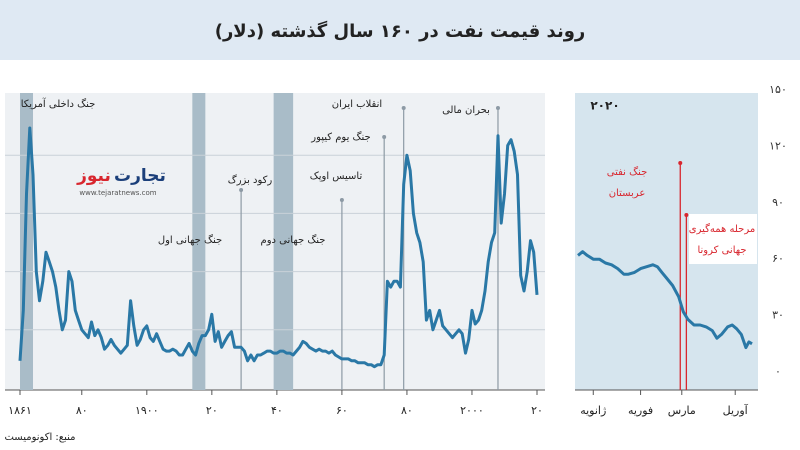 This screenshot has height=450, width=800. I want to click on band-label: جنگ داخلی آمریکا, so click(58, 103).